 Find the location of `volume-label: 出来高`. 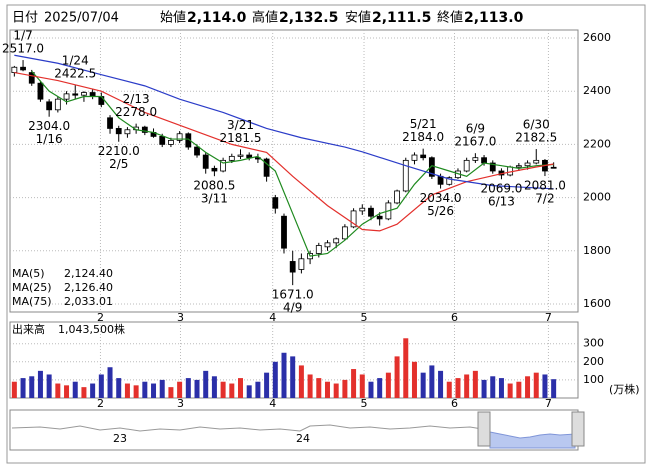

volume-label: 出来高 is located at coordinates (28, 329).